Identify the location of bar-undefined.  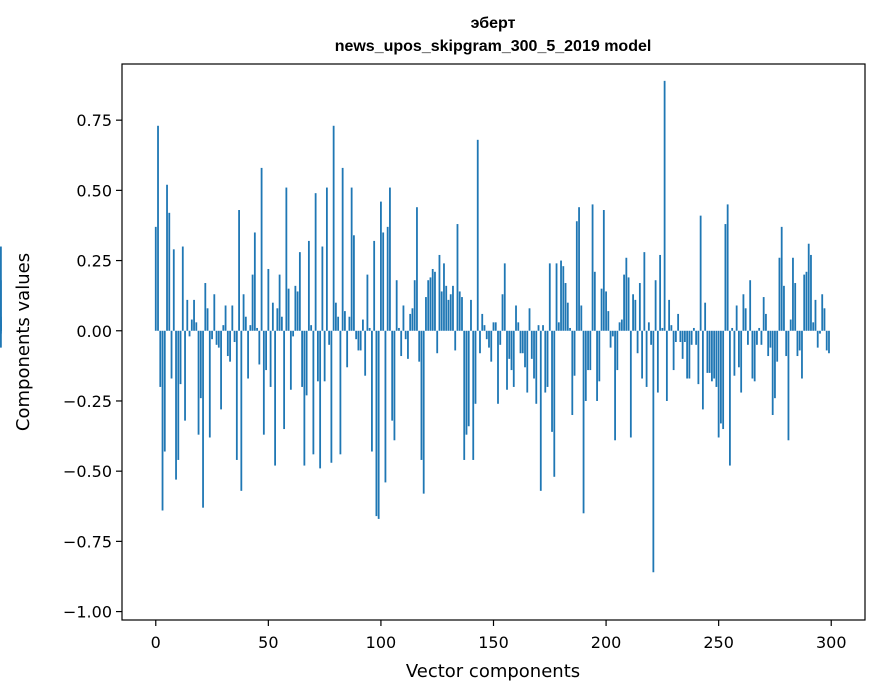
(1, 328).